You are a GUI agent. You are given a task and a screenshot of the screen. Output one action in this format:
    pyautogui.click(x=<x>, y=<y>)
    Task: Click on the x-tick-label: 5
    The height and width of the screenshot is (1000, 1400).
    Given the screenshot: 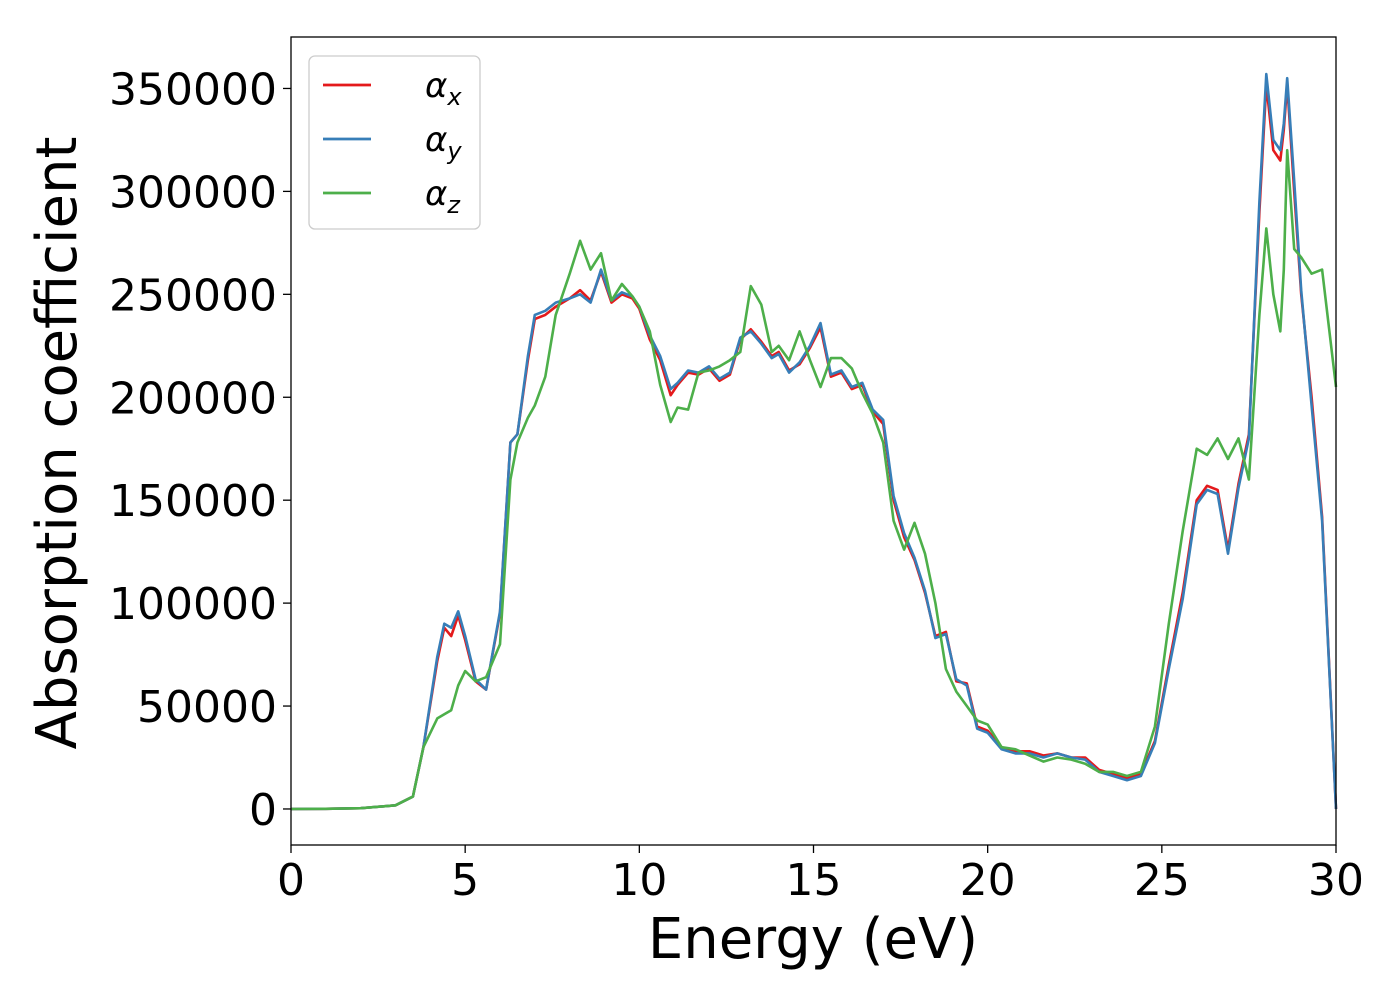 What is the action you would take?
    pyautogui.click(x=465, y=880)
    